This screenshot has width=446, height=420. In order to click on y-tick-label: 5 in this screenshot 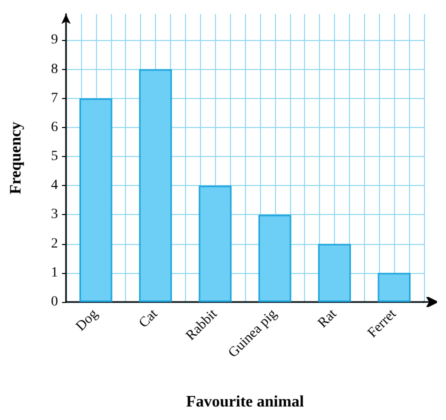, I will do `click(54, 156)`.